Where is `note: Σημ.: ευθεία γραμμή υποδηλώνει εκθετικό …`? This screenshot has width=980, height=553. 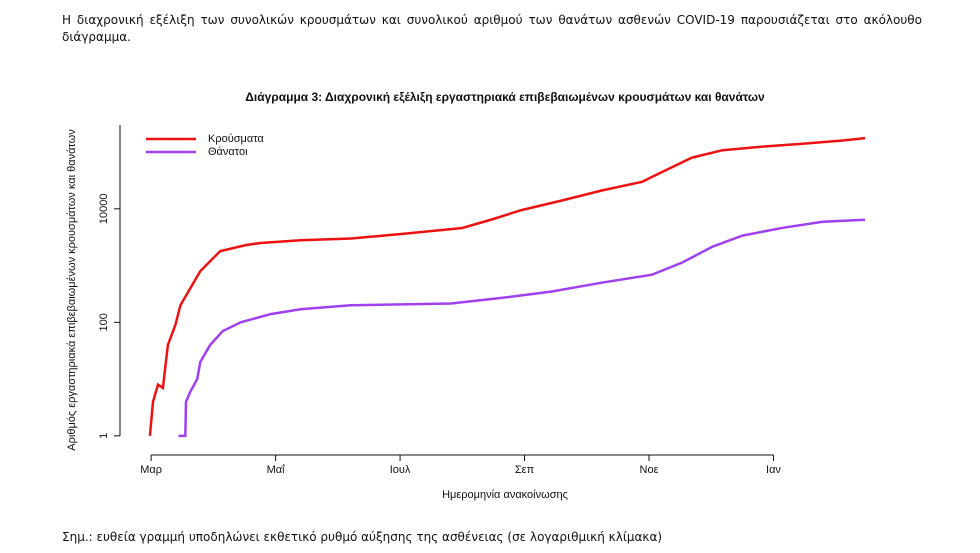
note: Σημ.: ευθεία γραμμή υποδηλώνει εκθετικό … is located at coordinates (362, 537).